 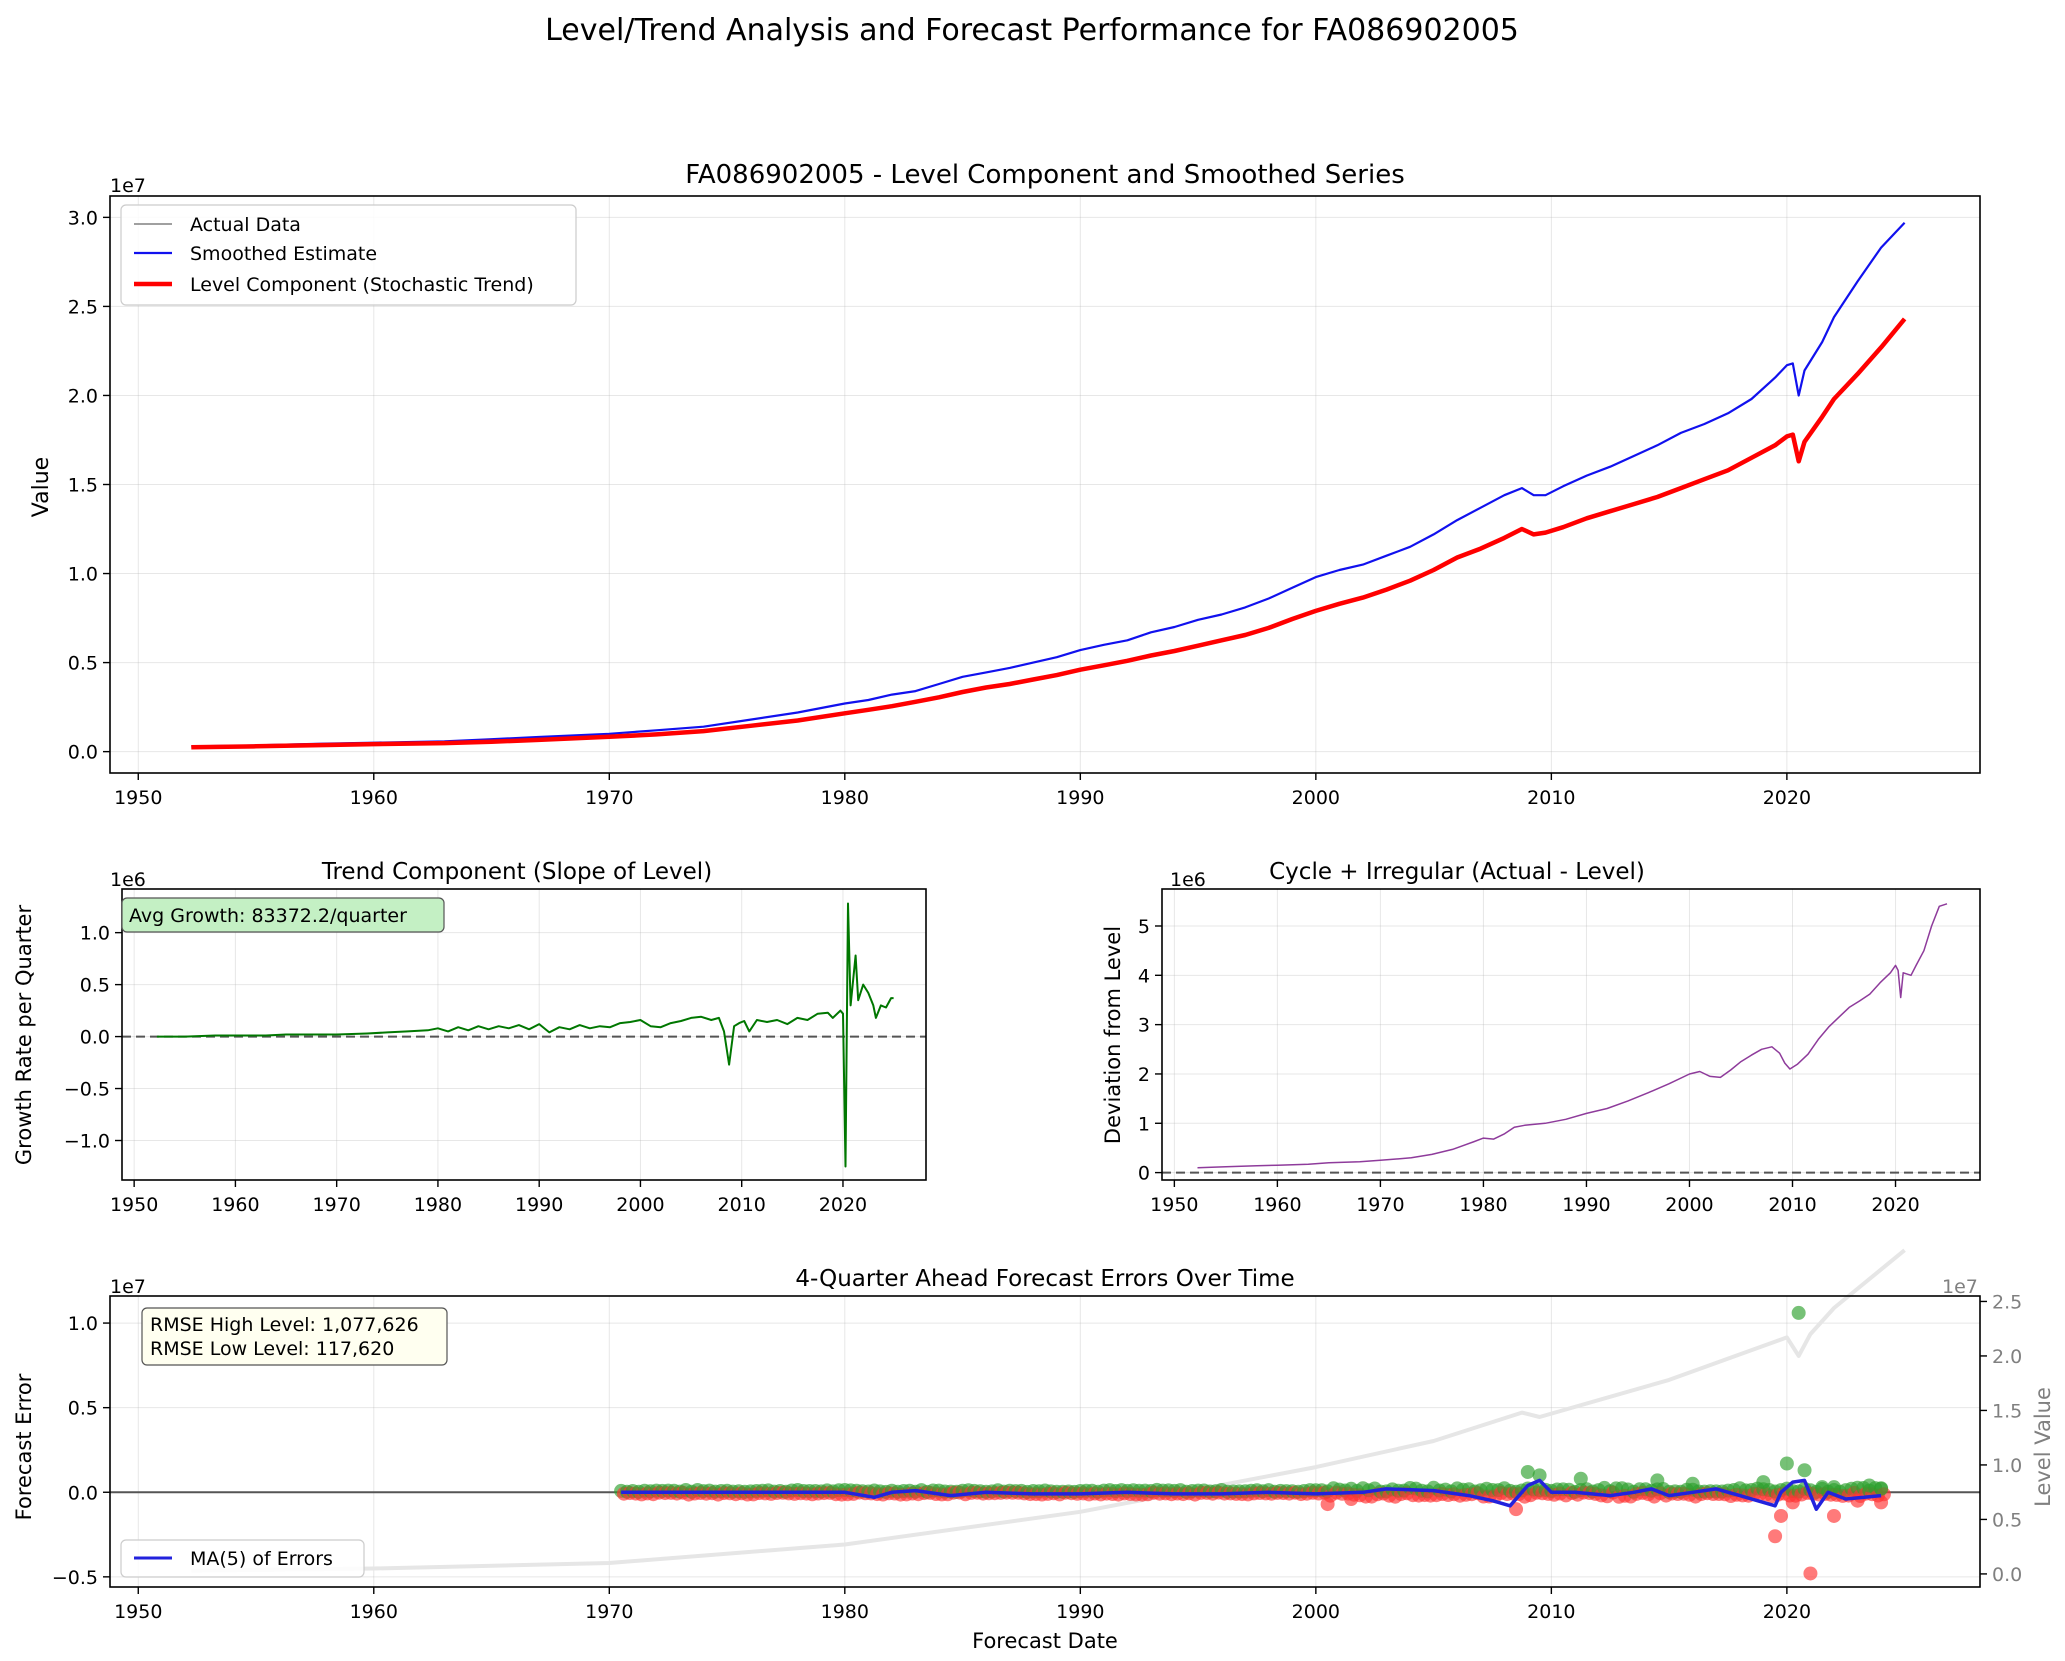 I want to click on errors-annotation-line-1: RMSE High Level: 1,077,626, so click(x=284, y=1325).